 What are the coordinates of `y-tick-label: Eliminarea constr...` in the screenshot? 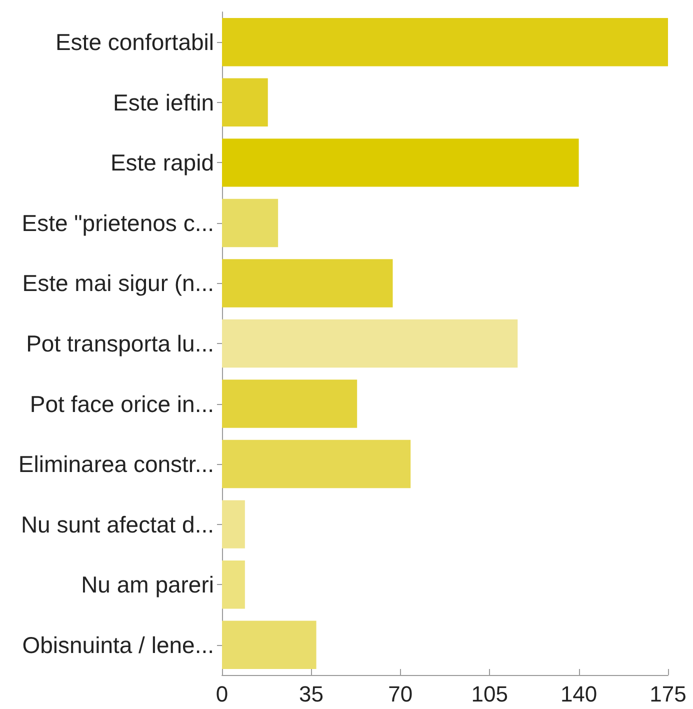 It's located at (116, 464).